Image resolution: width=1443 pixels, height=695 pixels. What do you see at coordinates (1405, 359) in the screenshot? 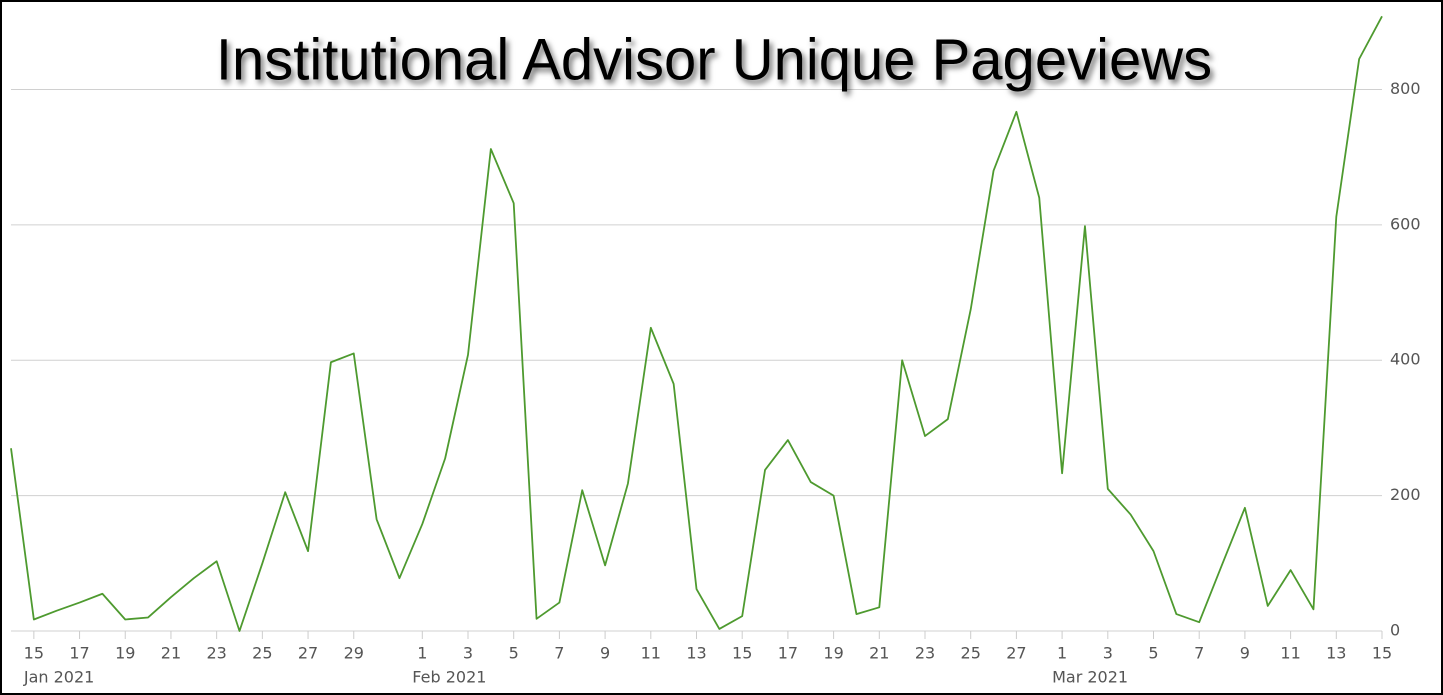
I see `y-tick-label: 400` at bounding box center [1405, 359].